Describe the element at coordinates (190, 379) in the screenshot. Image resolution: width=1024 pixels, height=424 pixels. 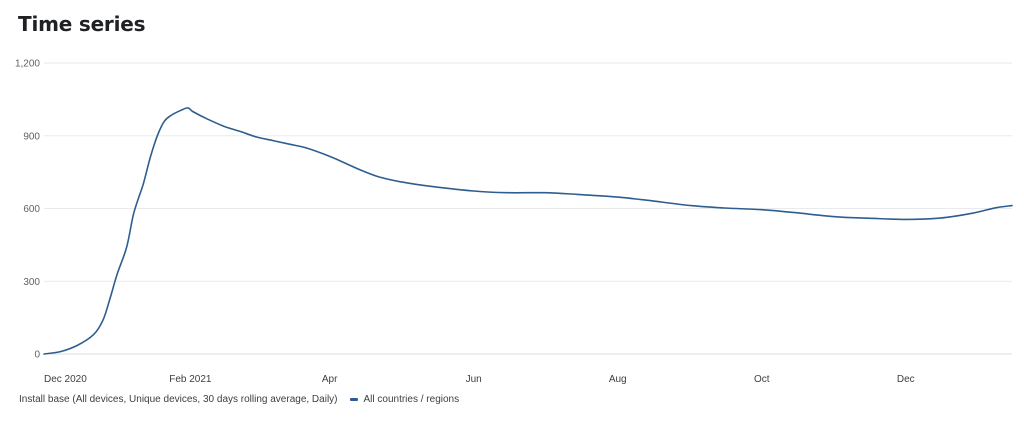
I see `x-tick-label: Feb 2021` at that location.